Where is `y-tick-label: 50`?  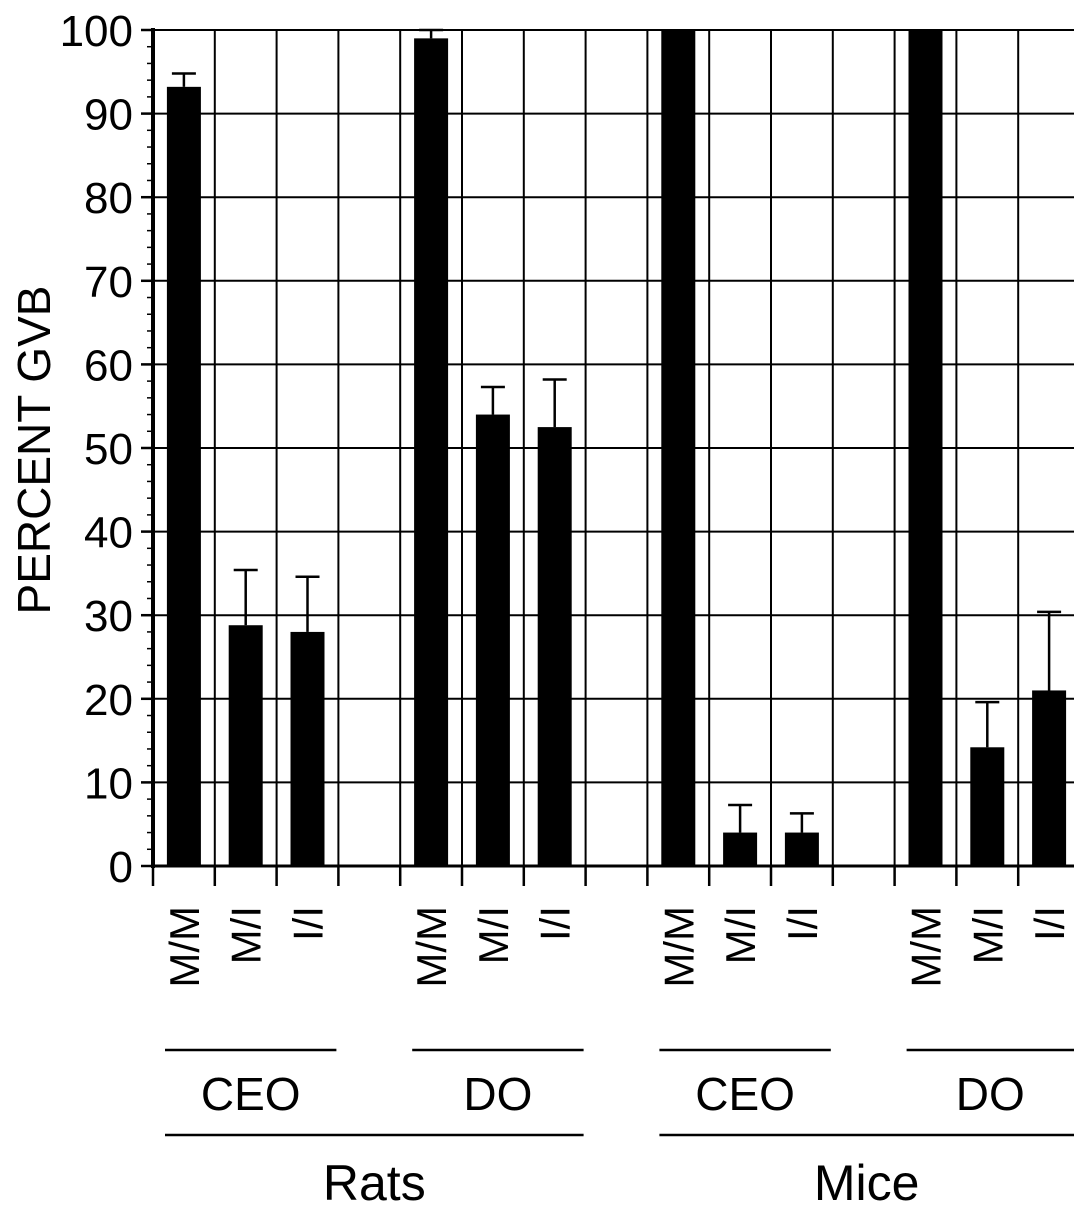 y-tick-label: 50 is located at coordinates (108, 449).